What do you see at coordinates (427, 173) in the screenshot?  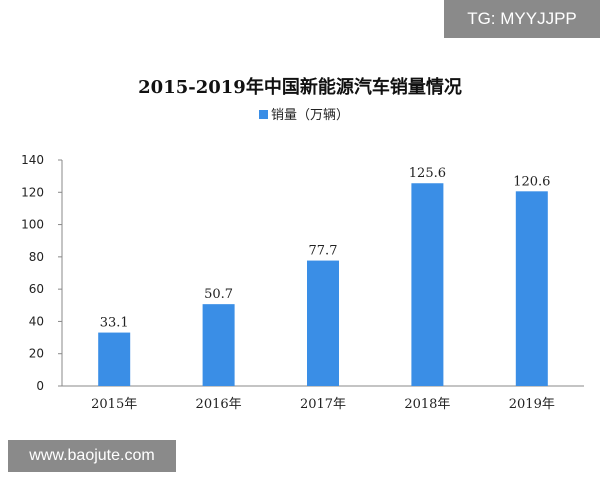 I see `bar-value-label: 125.6` at bounding box center [427, 173].